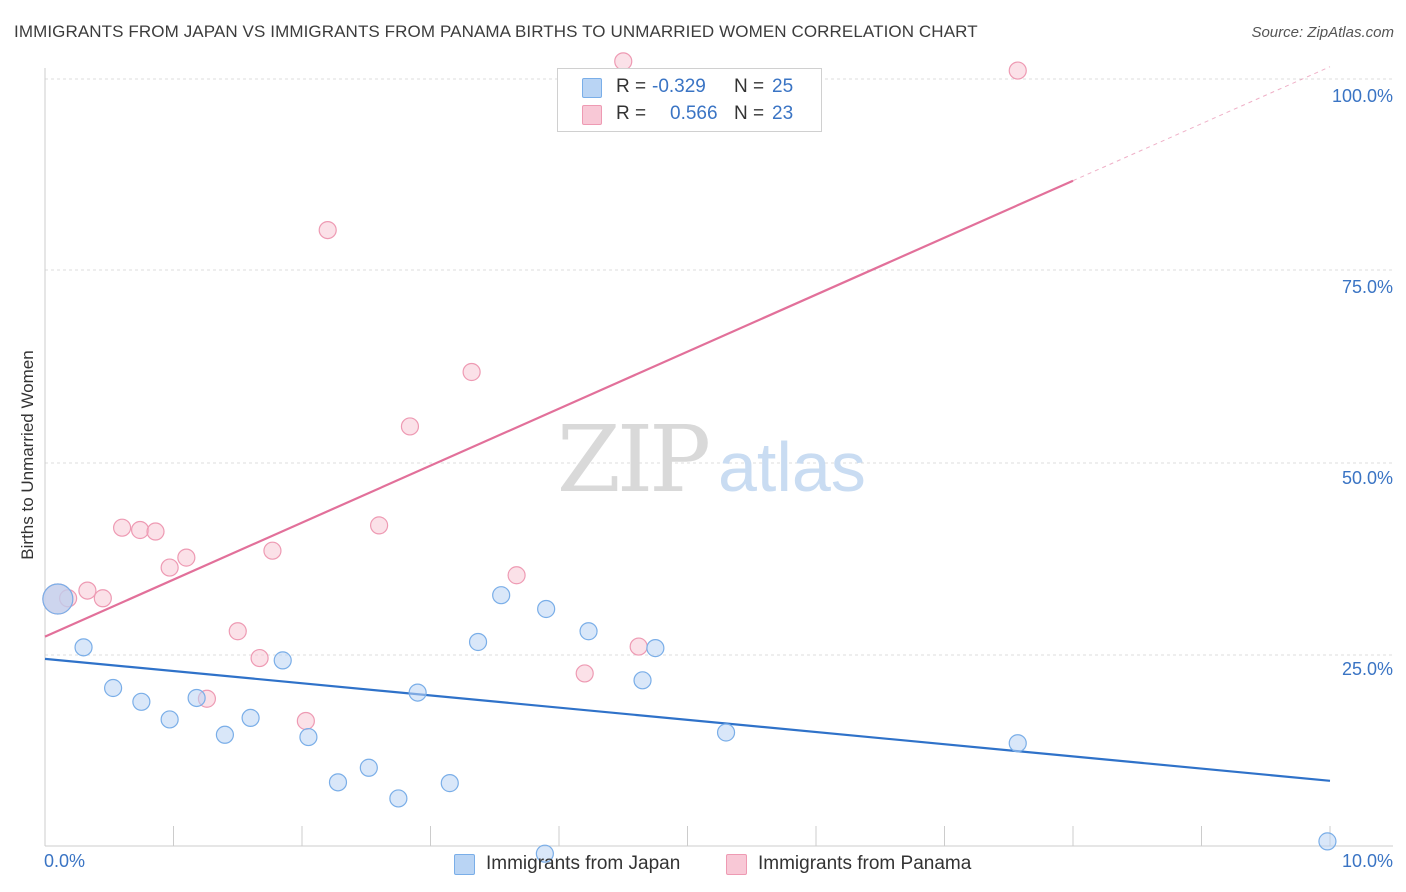 The width and height of the screenshot is (1406, 892). What do you see at coordinates (783, 113) in the screenshot?
I see `legend-n-value: 23` at bounding box center [783, 113].